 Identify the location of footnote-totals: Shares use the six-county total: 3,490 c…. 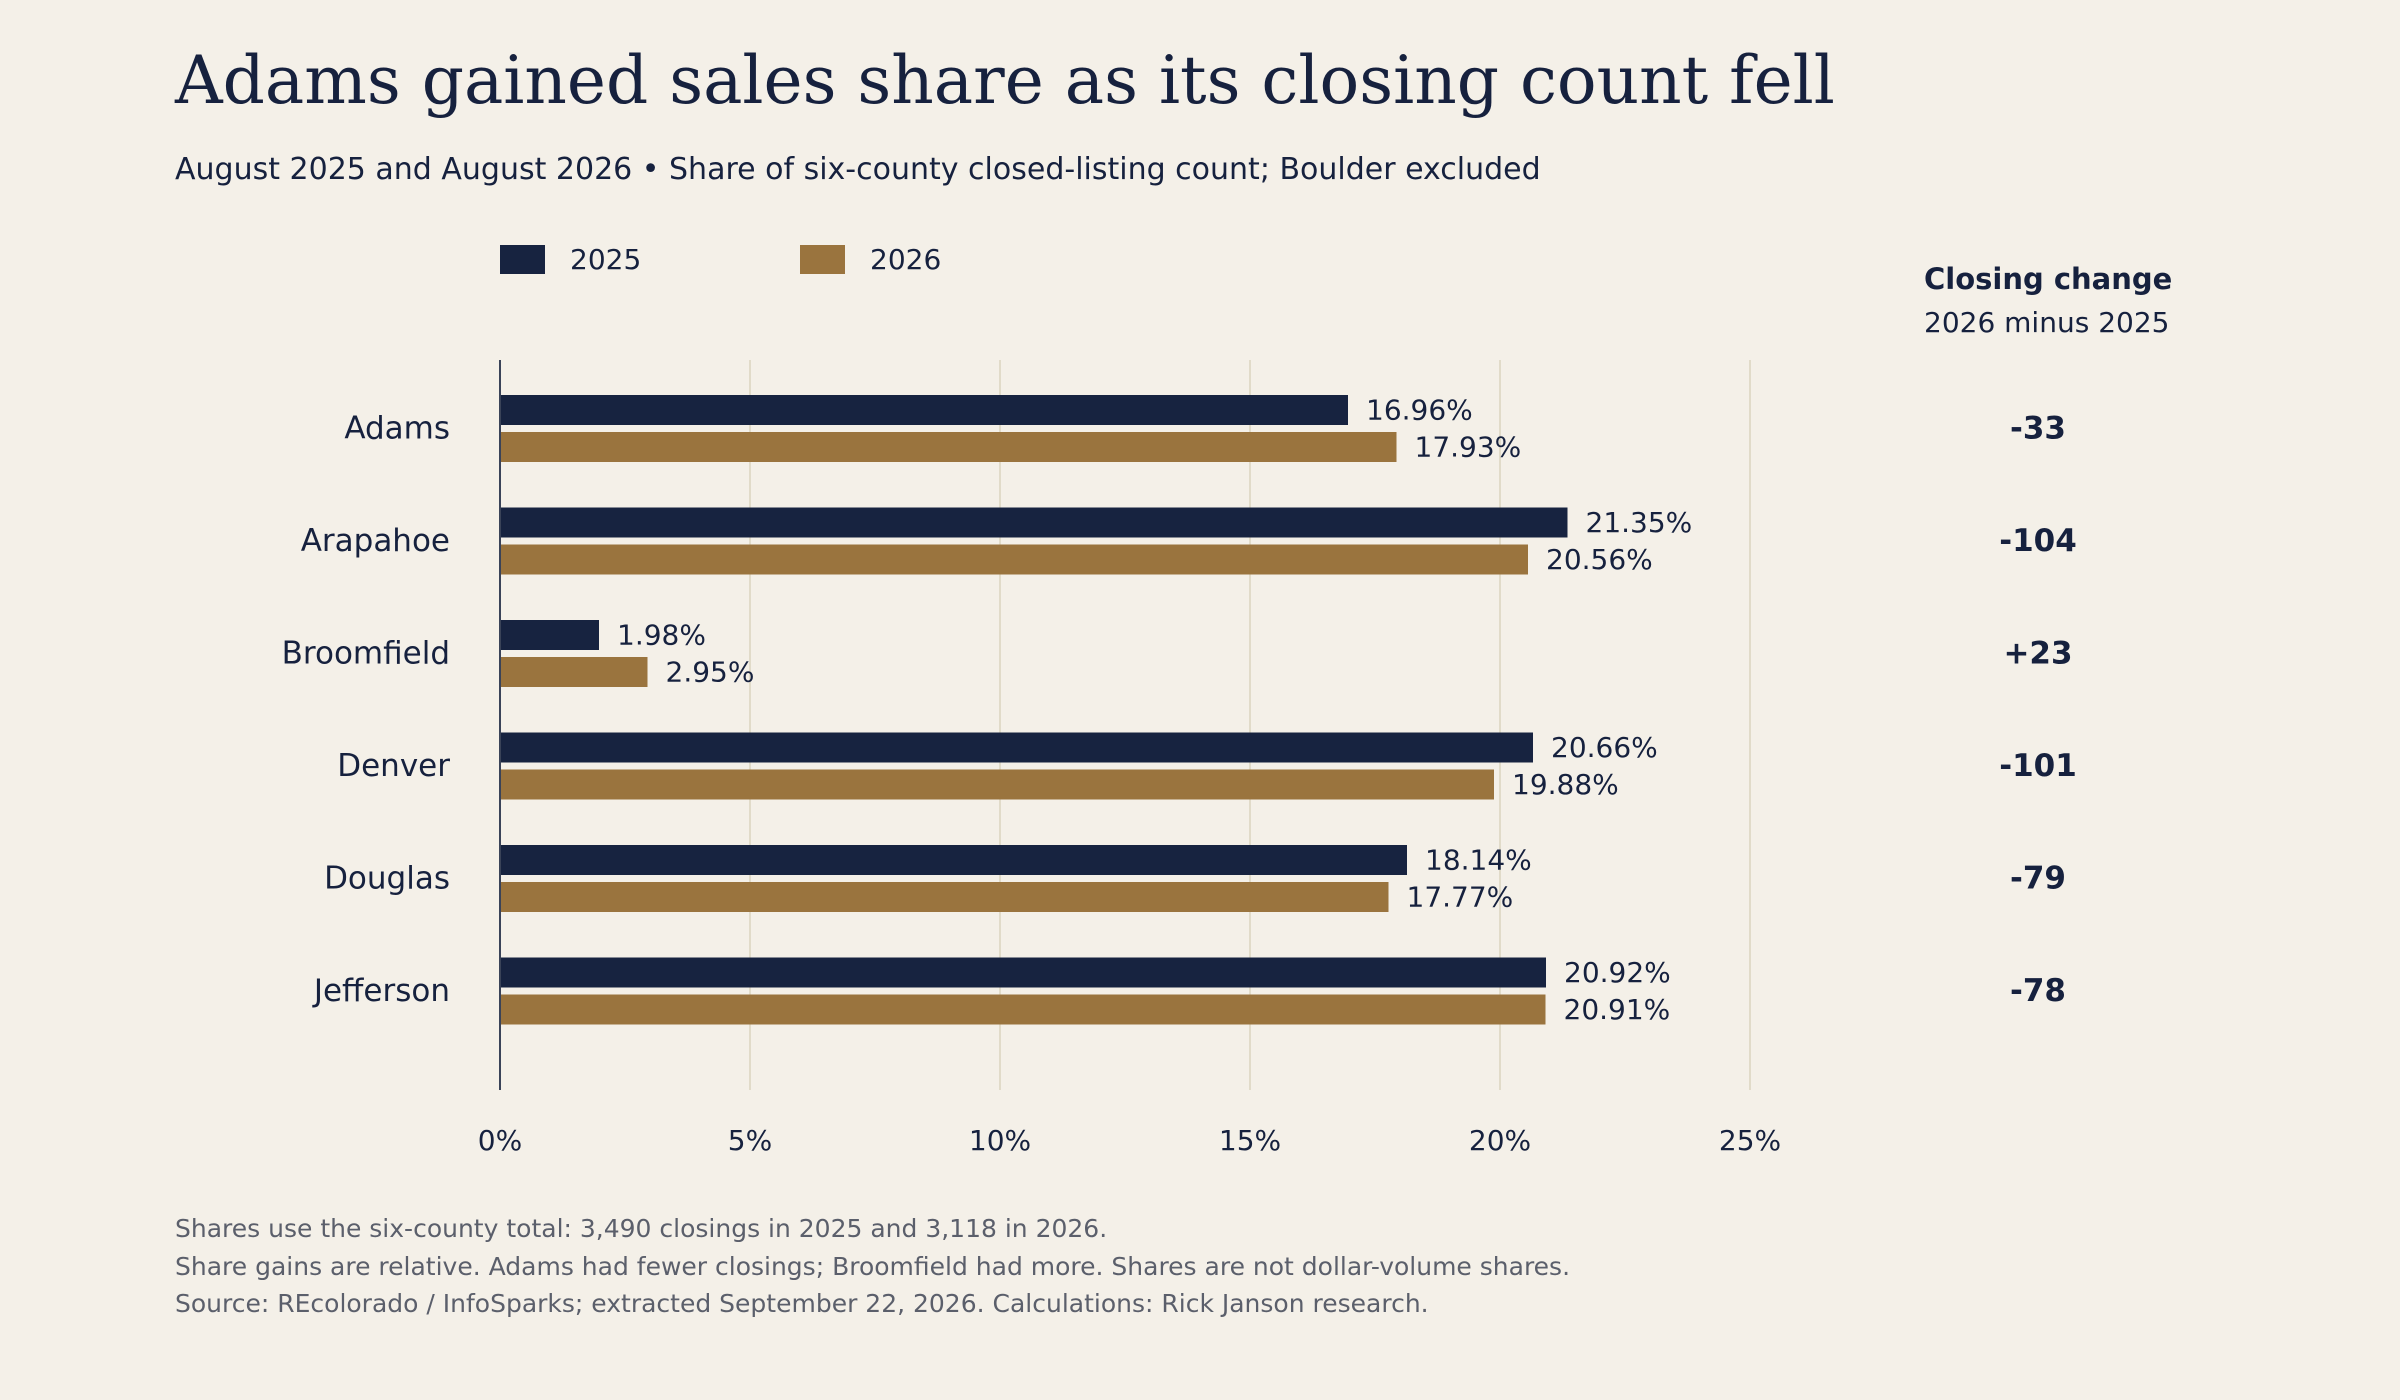
(641, 1228).